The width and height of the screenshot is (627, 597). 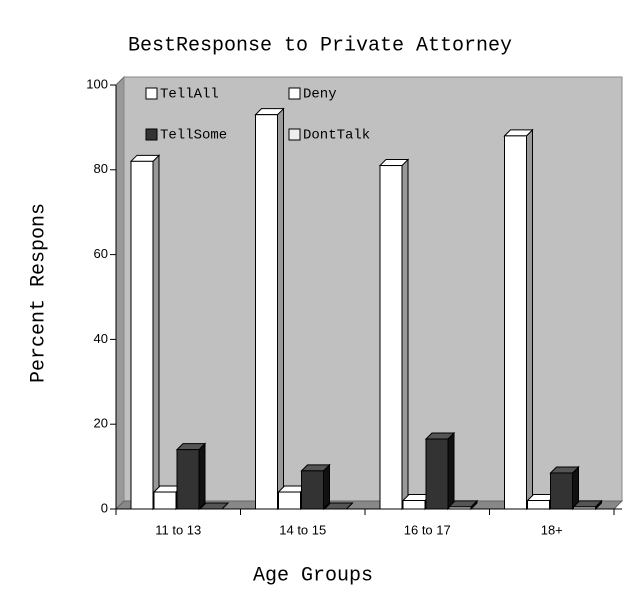 What do you see at coordinates (189, 95) in the screenshot?
I see `legend-label: TellAll` at bounding box center [189, 95].